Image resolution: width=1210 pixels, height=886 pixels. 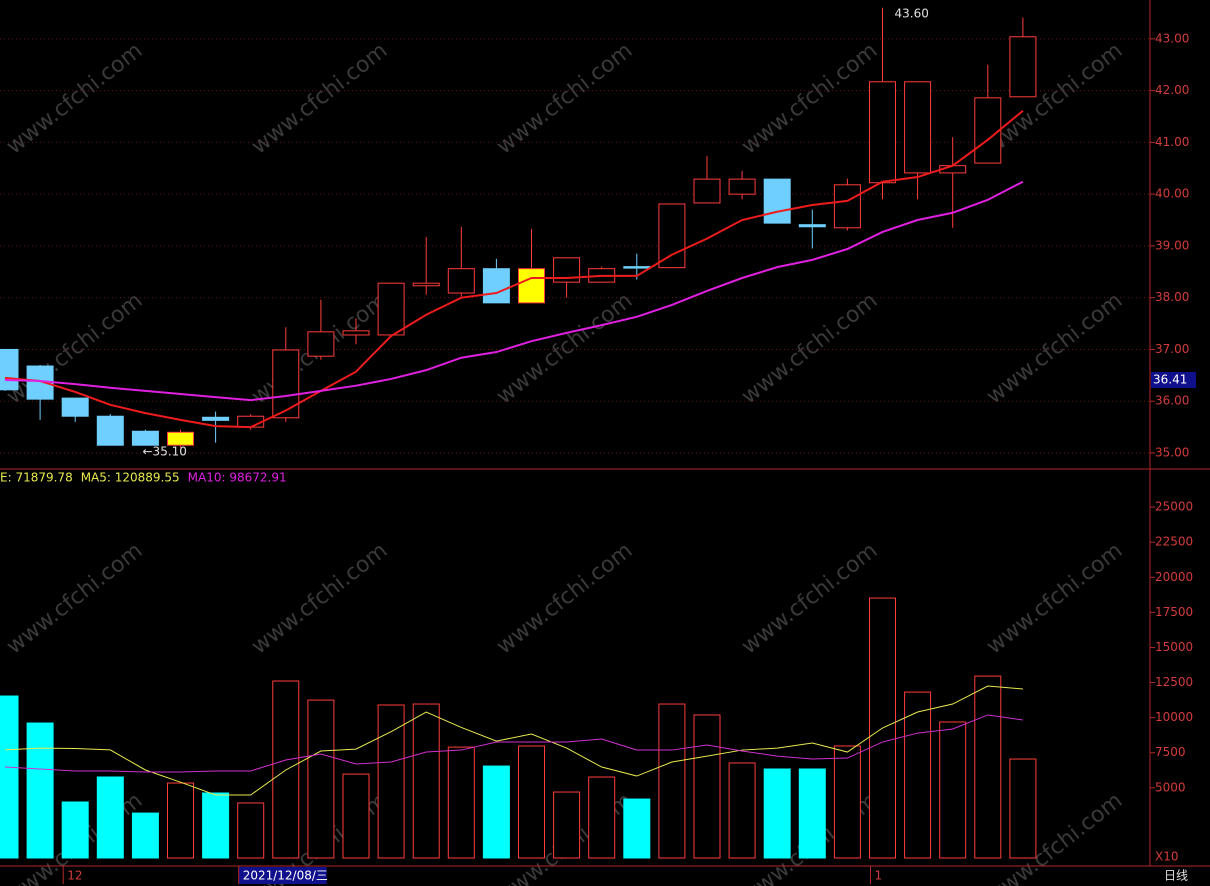 I want to click on y-tick-label: 42.00, so click(x=1172, y=90).